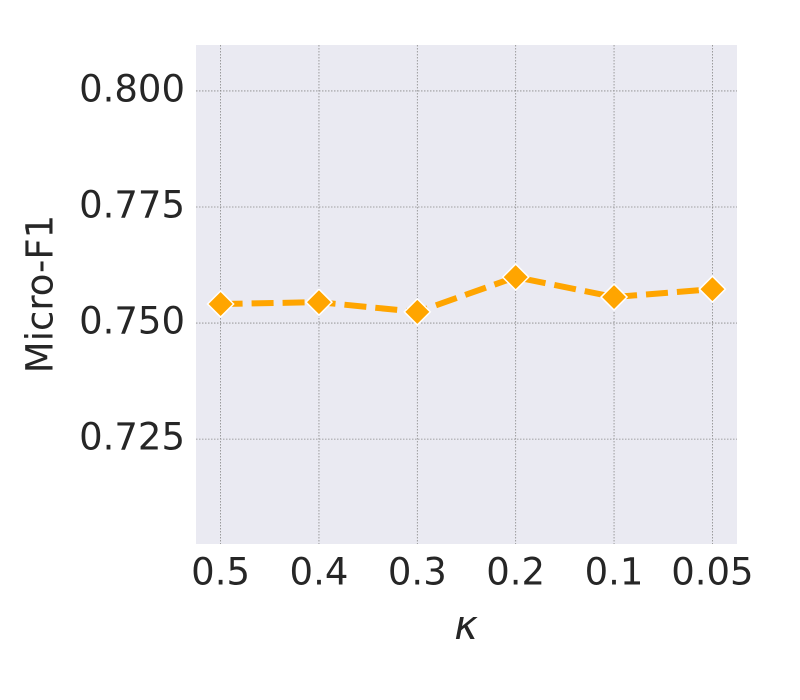 The height and width of the screenshot is (700, 800). I want to click on y-tick-label: 0.750, so click(132, 321).